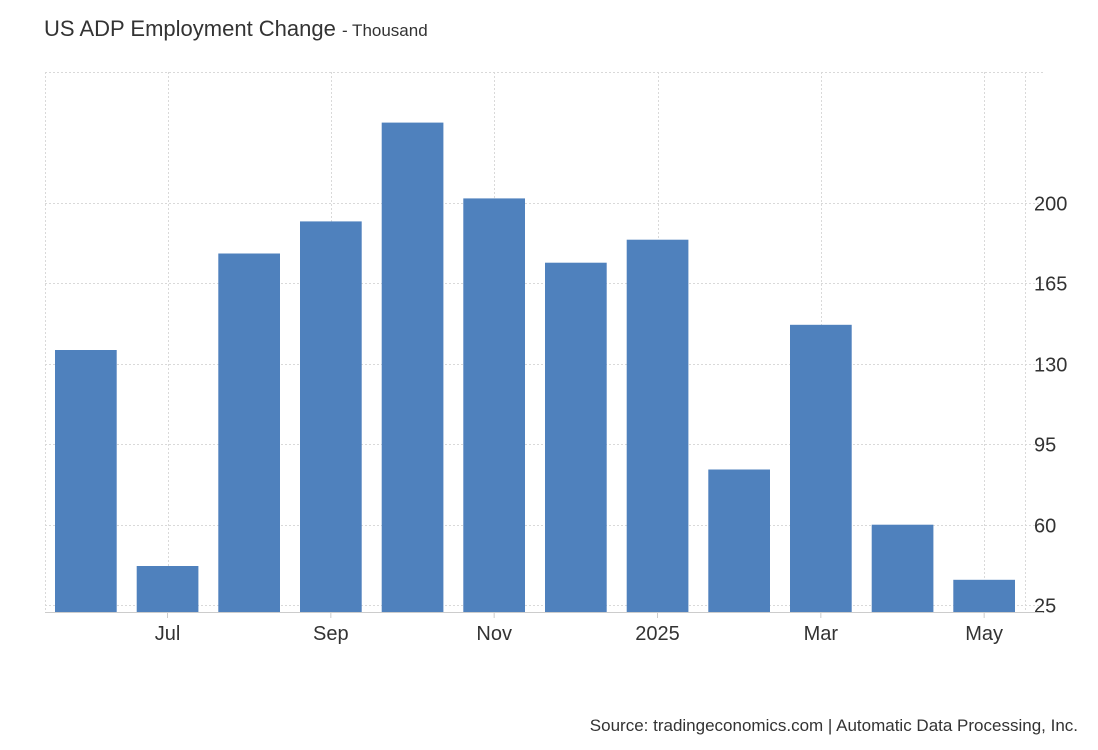  I want to click on chart-unit-label: - Thousand, so click(384, 30).